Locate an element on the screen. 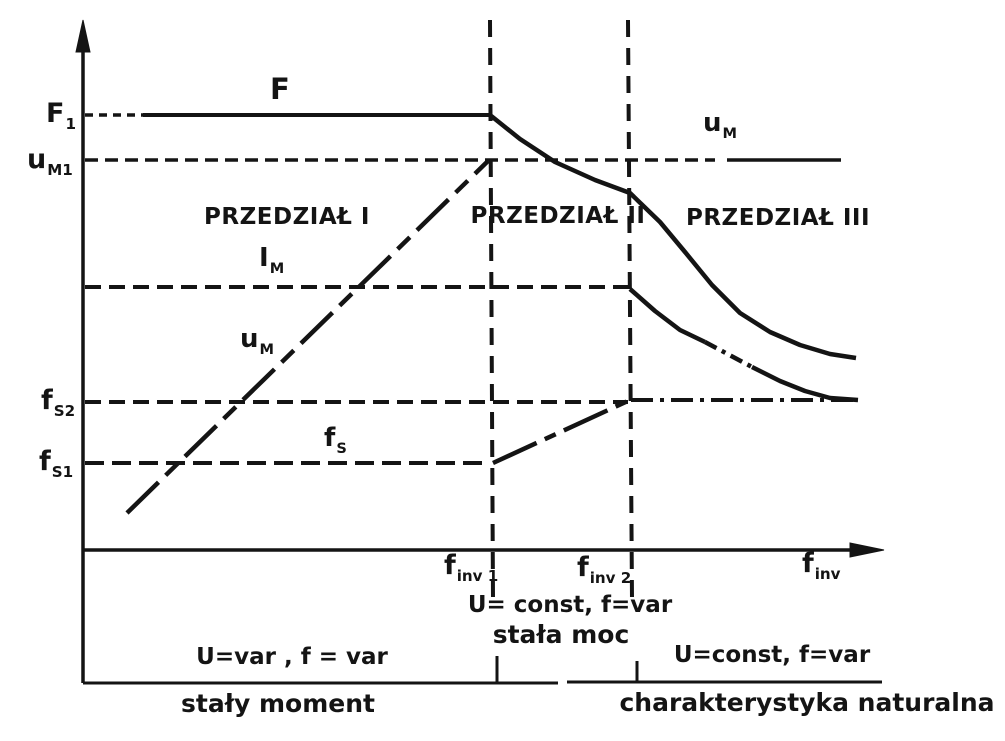 The height and width of the screenshot is (741, 1005). region2-condition: U= const, f=var is located at coordinates (570, 605).